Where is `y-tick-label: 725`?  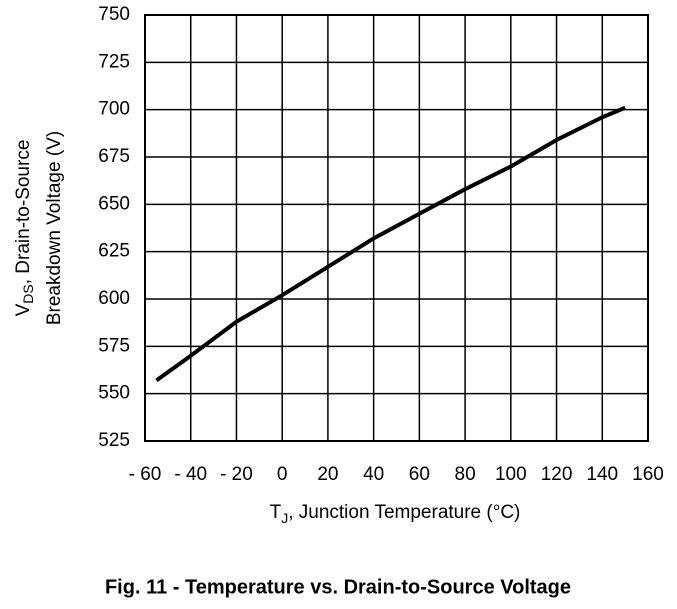
y-tick-label: 725 is located at coordinates (114, 61).